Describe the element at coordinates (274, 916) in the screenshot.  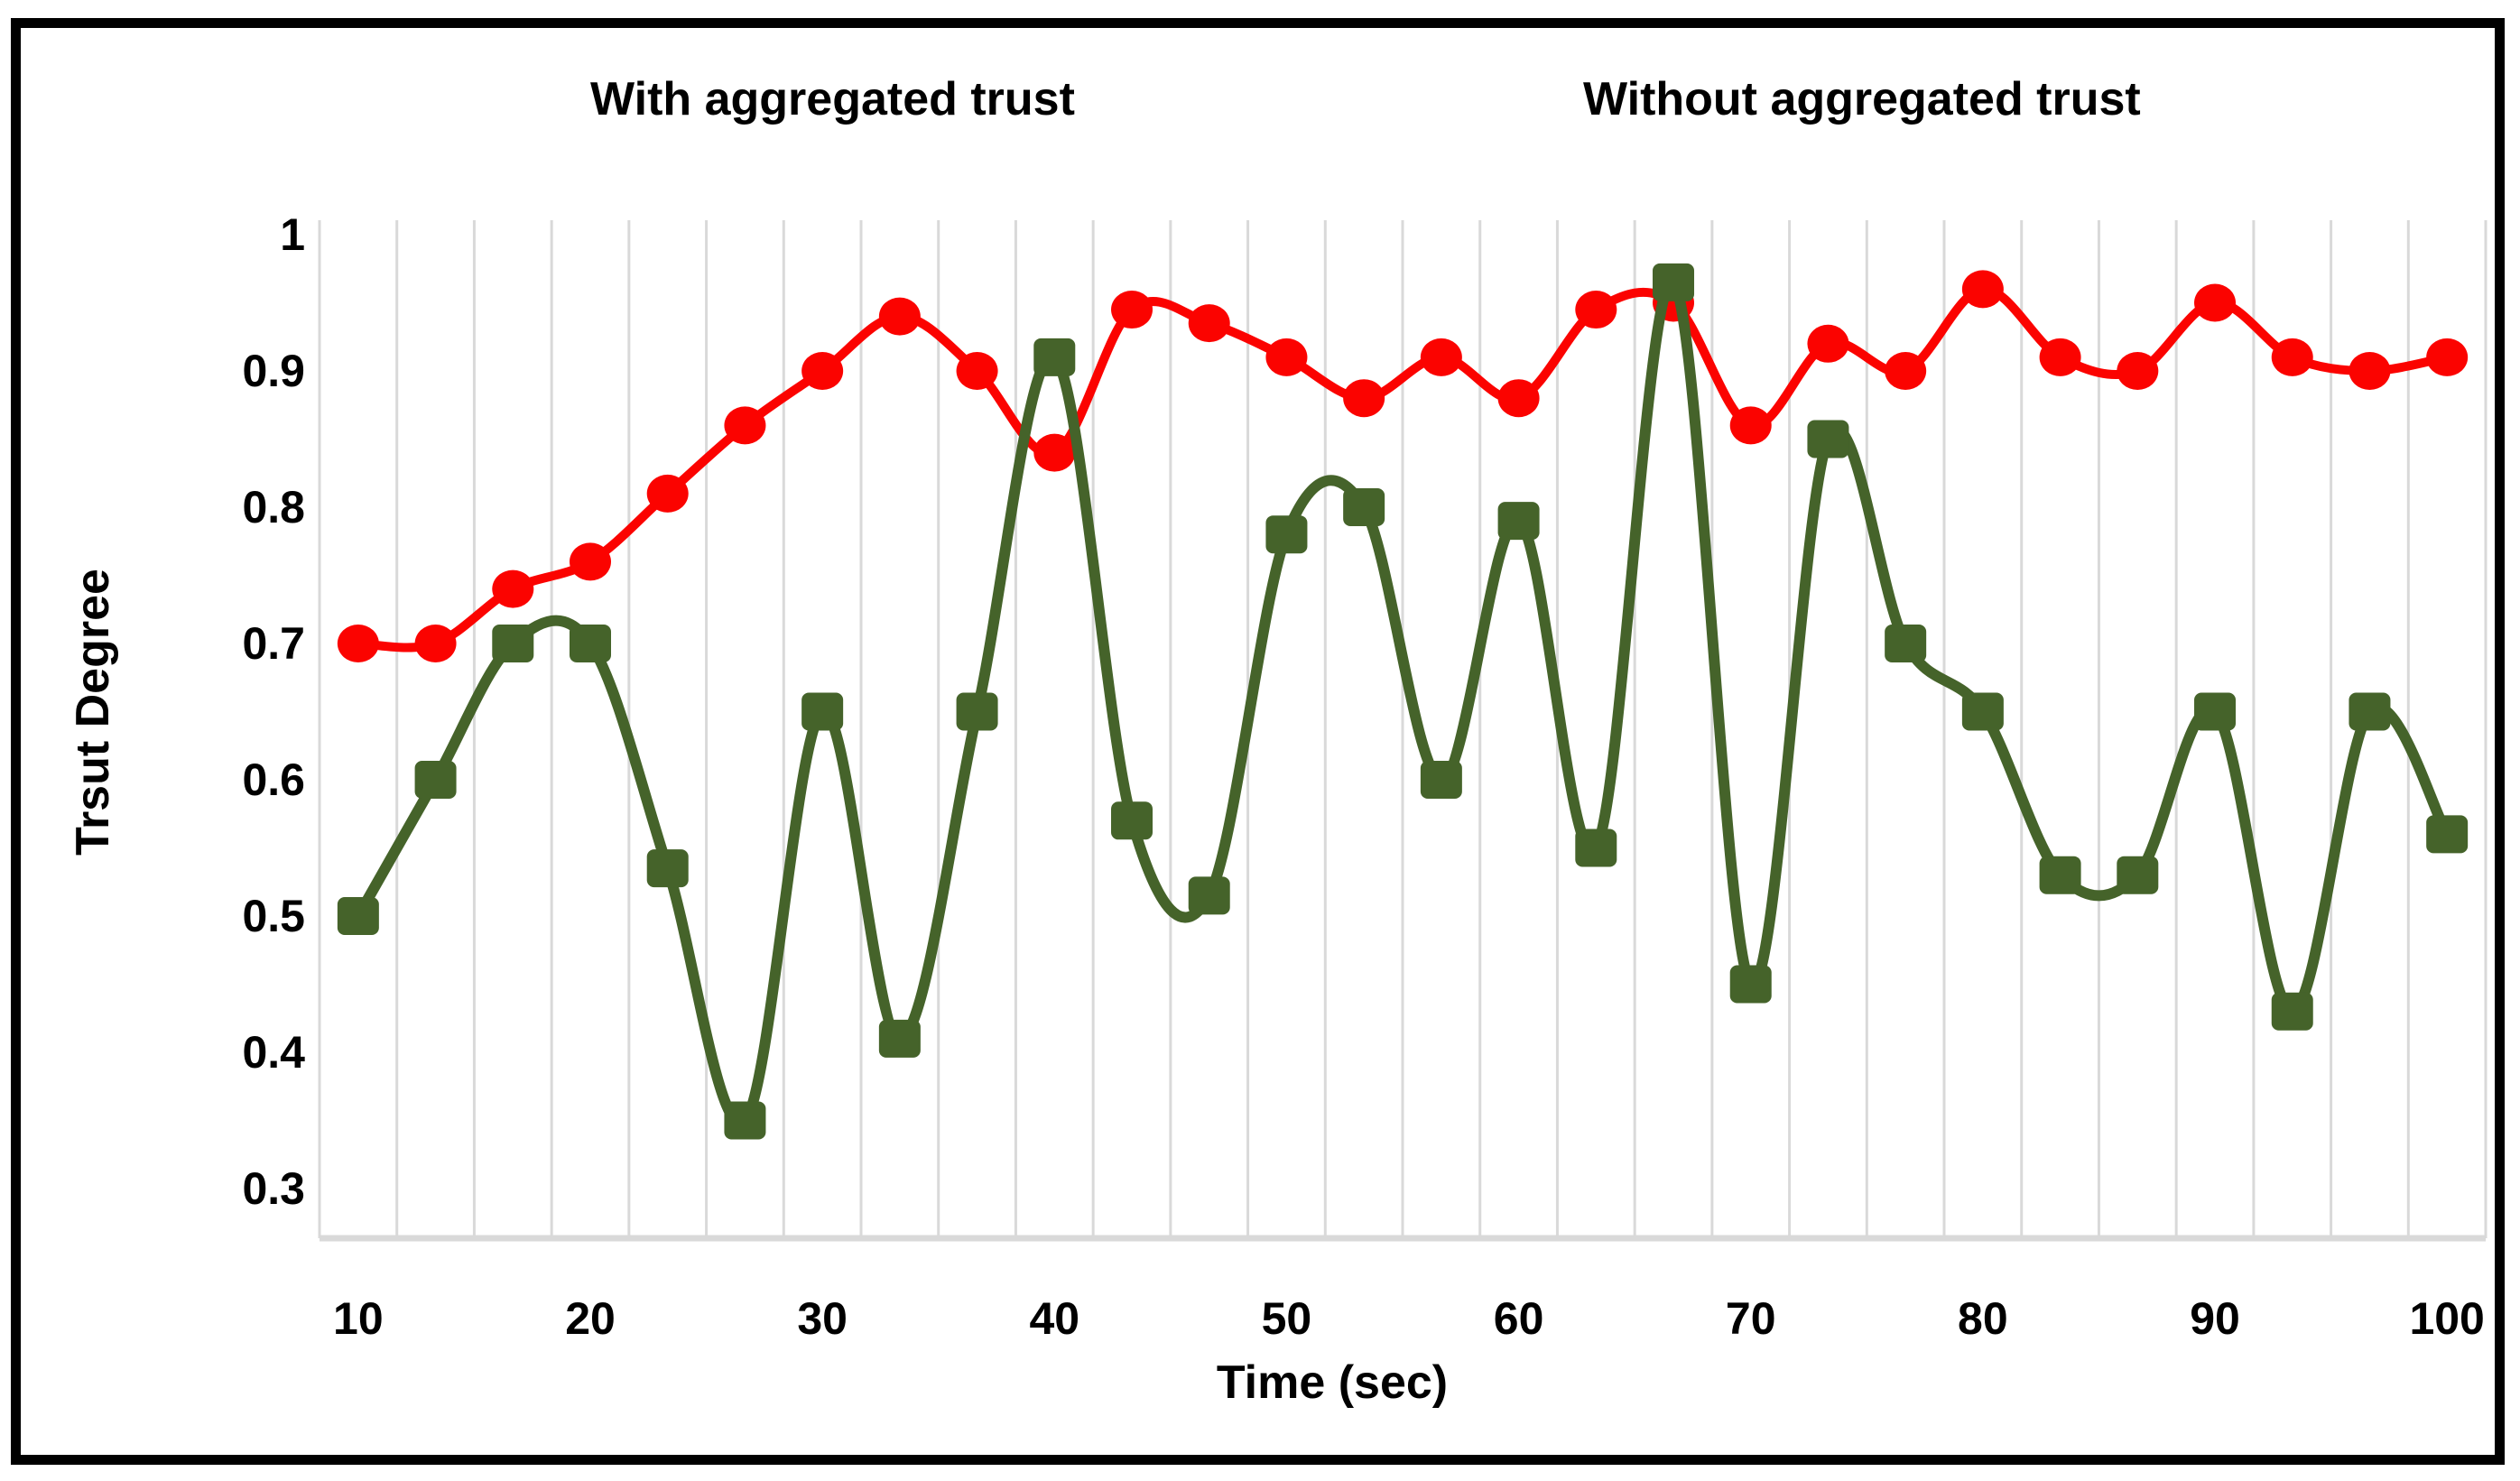
I see `y-tick-label: 0.5` at that location.